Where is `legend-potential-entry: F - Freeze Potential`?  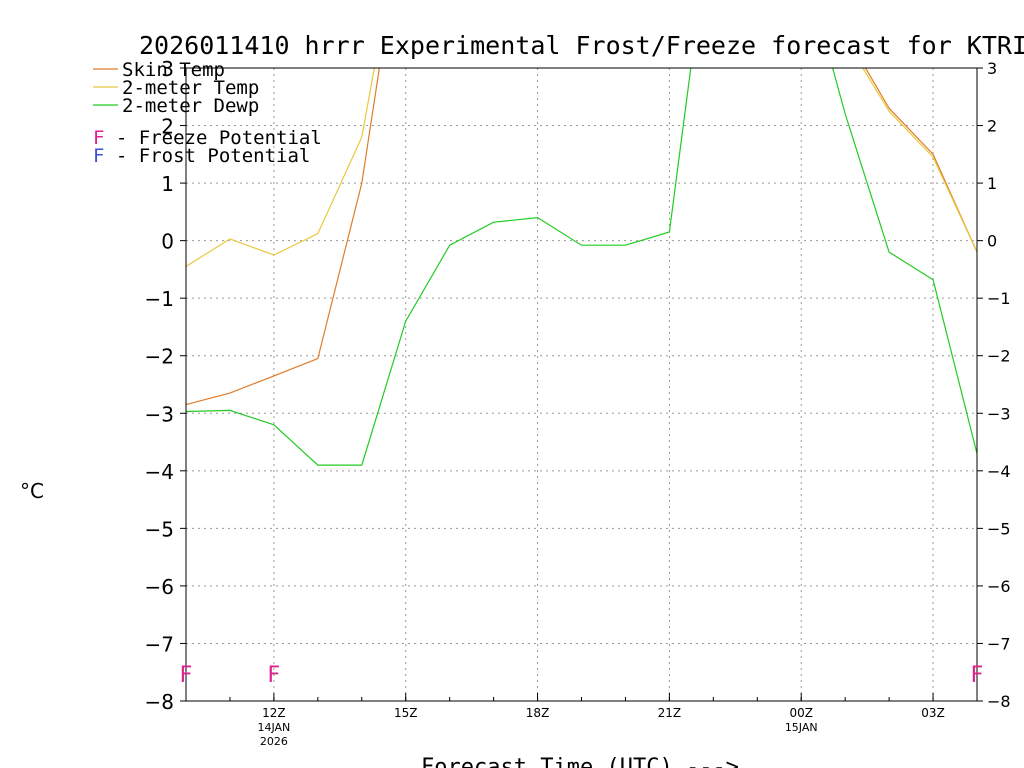 legend-potential-entry: F - Freeze Potential is located at coordinates (207, 138).